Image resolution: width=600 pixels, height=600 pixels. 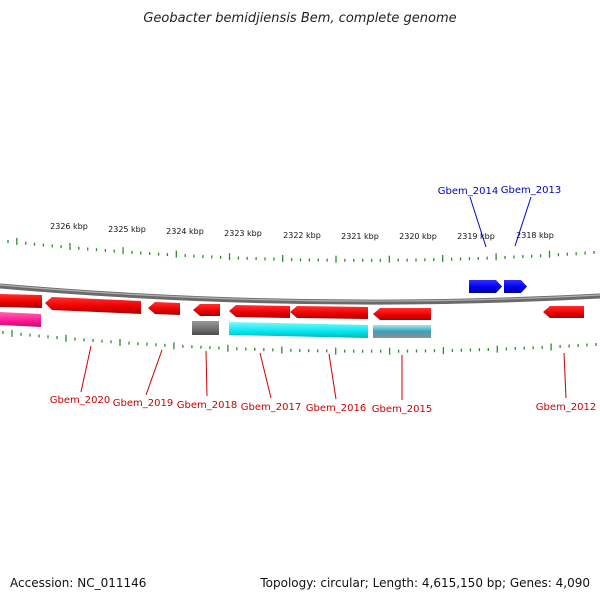 I want to click on kbp-label: 2319 kbp, so click(x=476, y=236).